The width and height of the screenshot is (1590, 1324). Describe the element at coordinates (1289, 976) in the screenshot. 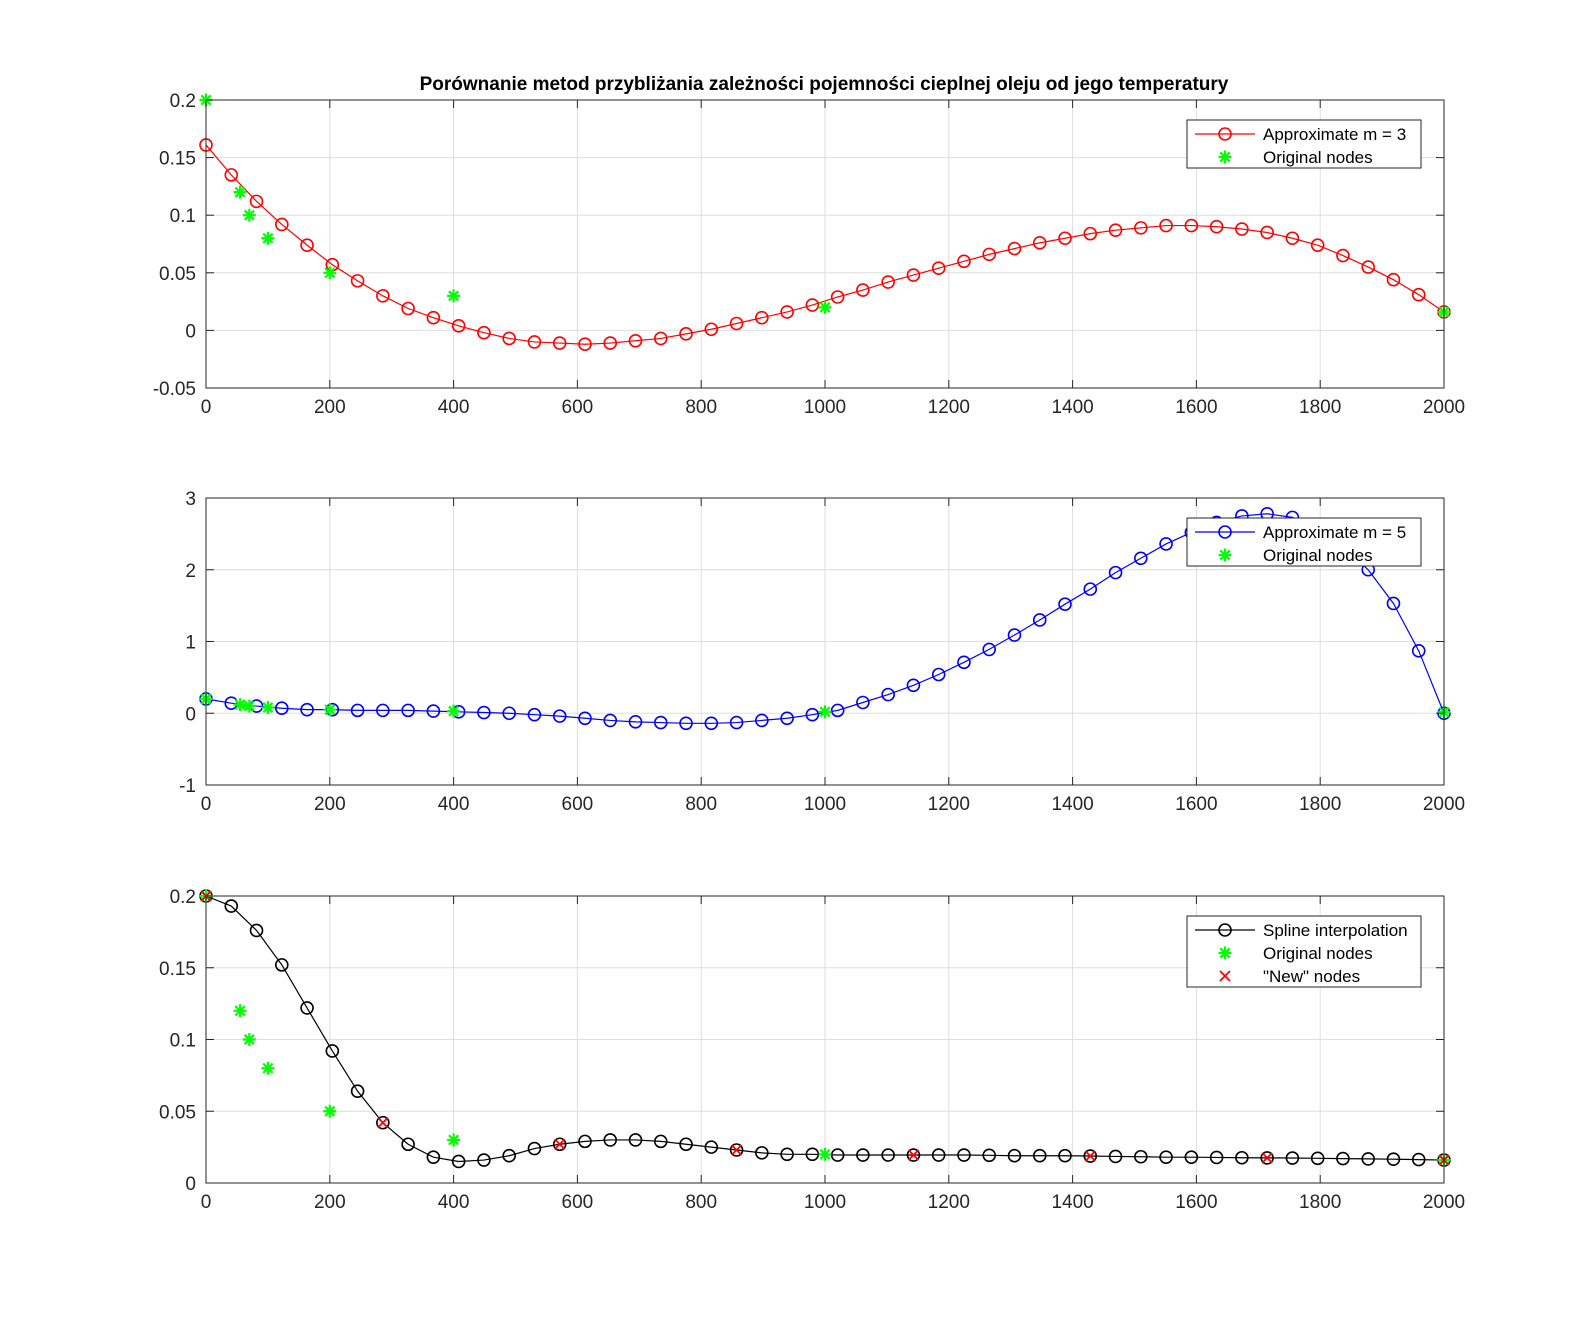

I see `legend-entry-new-nodes: "New" nodes` at that location.